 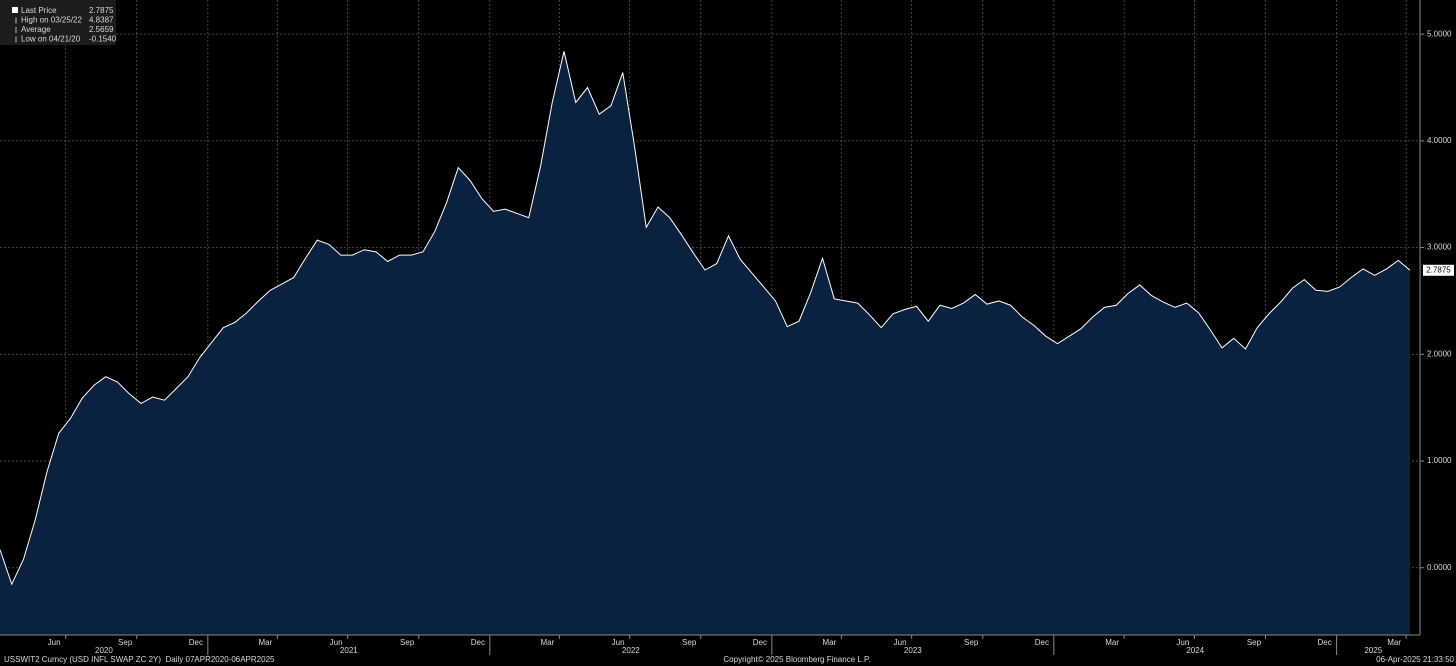 I want to click on legend-value: 2.5659, so click(x=101, y=29).